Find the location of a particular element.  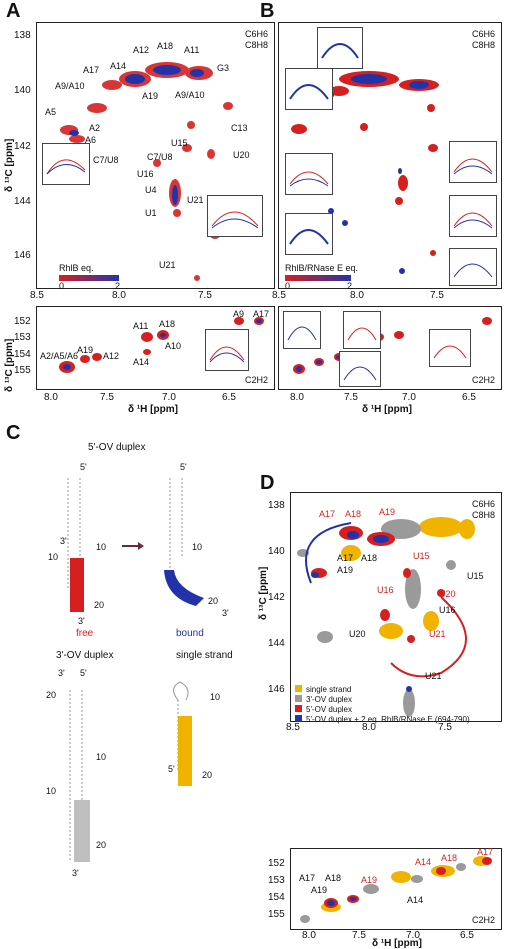

d-bytick-152: 152 is located at coordinates (276, 863).